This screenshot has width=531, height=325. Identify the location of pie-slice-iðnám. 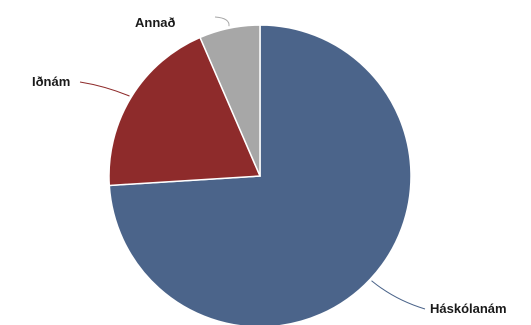
(185, 111).